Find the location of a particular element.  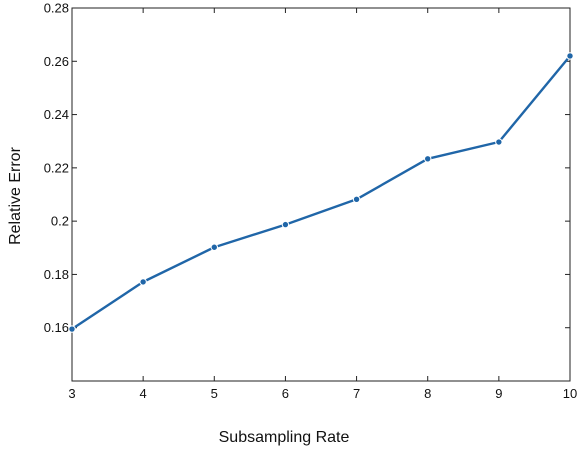

x-tick-label: 6 is located at coordinates (285, 393).